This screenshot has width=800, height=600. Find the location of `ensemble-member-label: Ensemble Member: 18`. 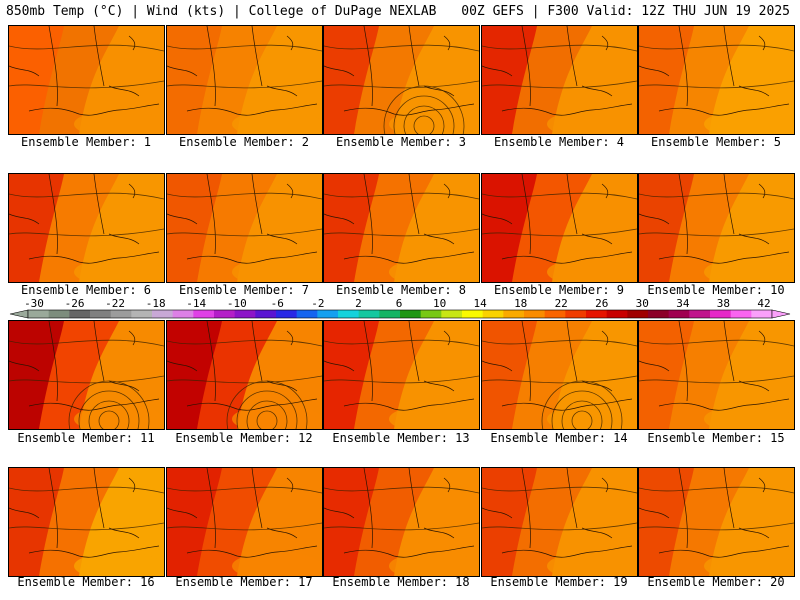

ensemble-member-label: Ensemble Member: 18 is located at coordinates (401, 582).